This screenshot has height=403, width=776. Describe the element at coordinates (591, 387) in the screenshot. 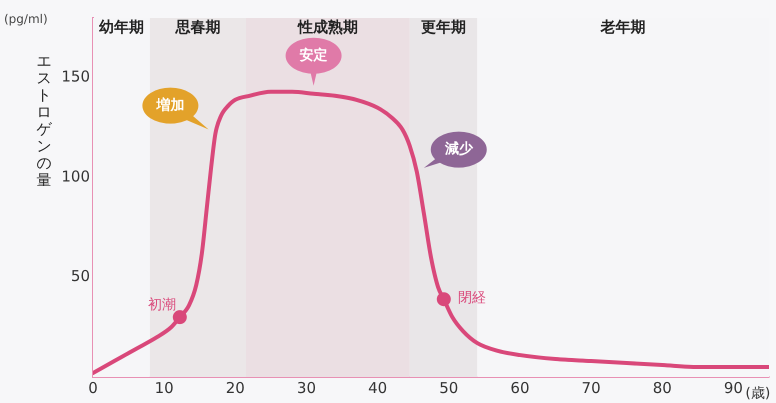

I see `x-tick-label: 70` at that location.